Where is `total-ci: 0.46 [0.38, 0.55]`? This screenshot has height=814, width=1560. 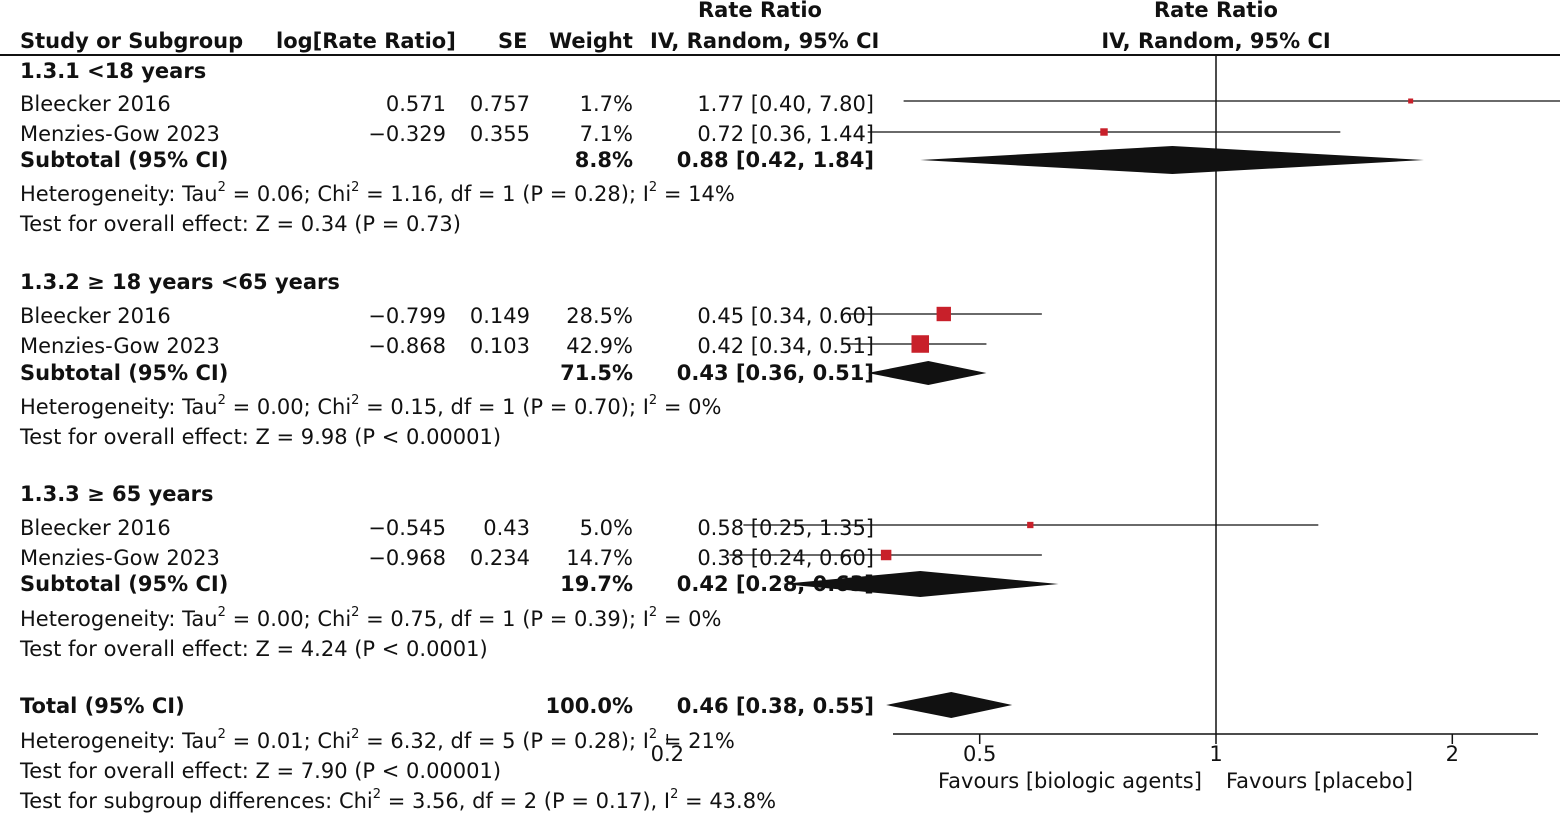 total-ci: 0.46 [0.38, 0.55] is located at coordinates (775, 706).